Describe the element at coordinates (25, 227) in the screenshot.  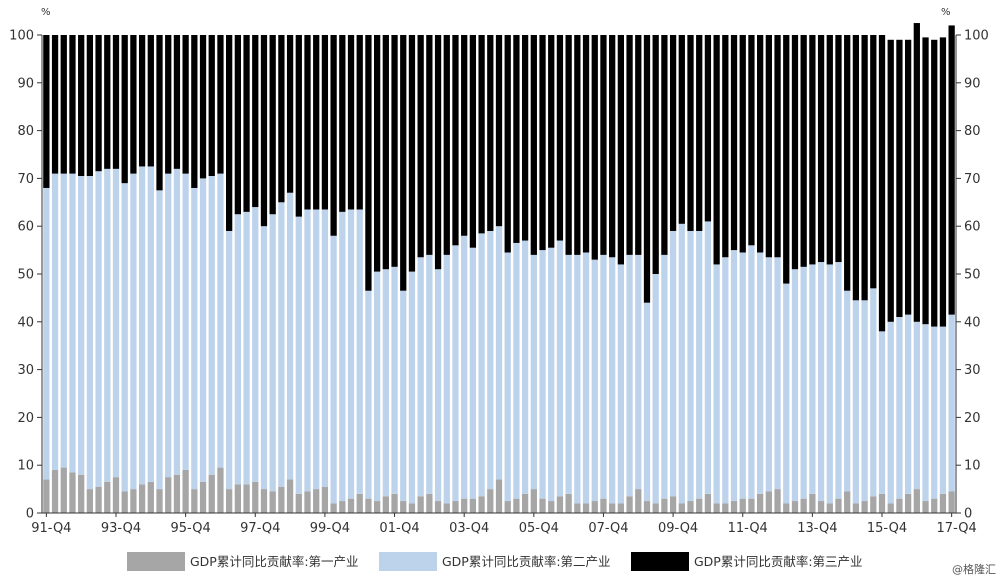
I see `left-y-tick-label: 60` at that location.